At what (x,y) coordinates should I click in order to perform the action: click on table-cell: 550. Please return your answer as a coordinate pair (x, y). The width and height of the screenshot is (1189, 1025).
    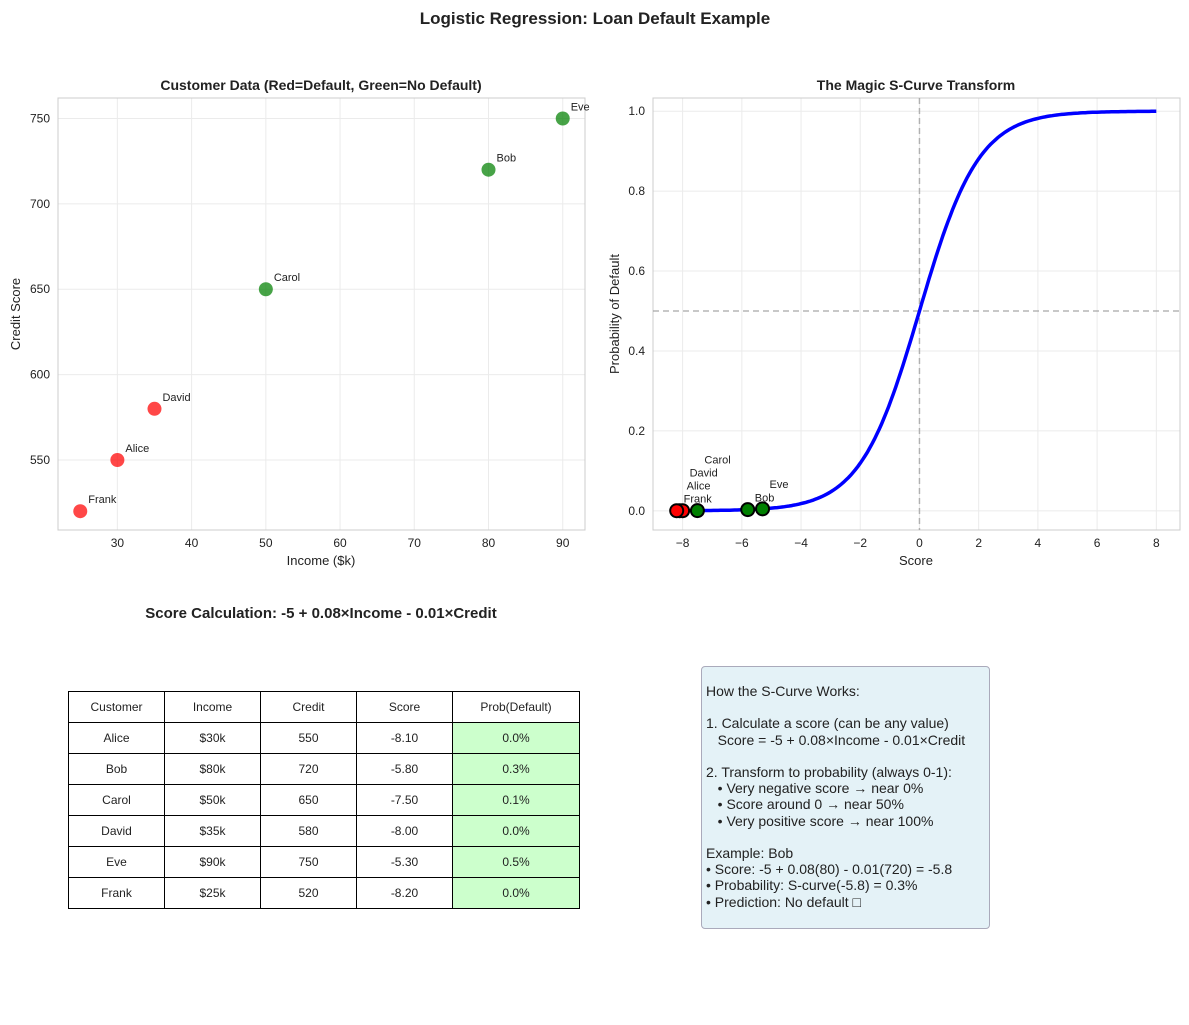
    Looking at the image, I should click on (308, 738).